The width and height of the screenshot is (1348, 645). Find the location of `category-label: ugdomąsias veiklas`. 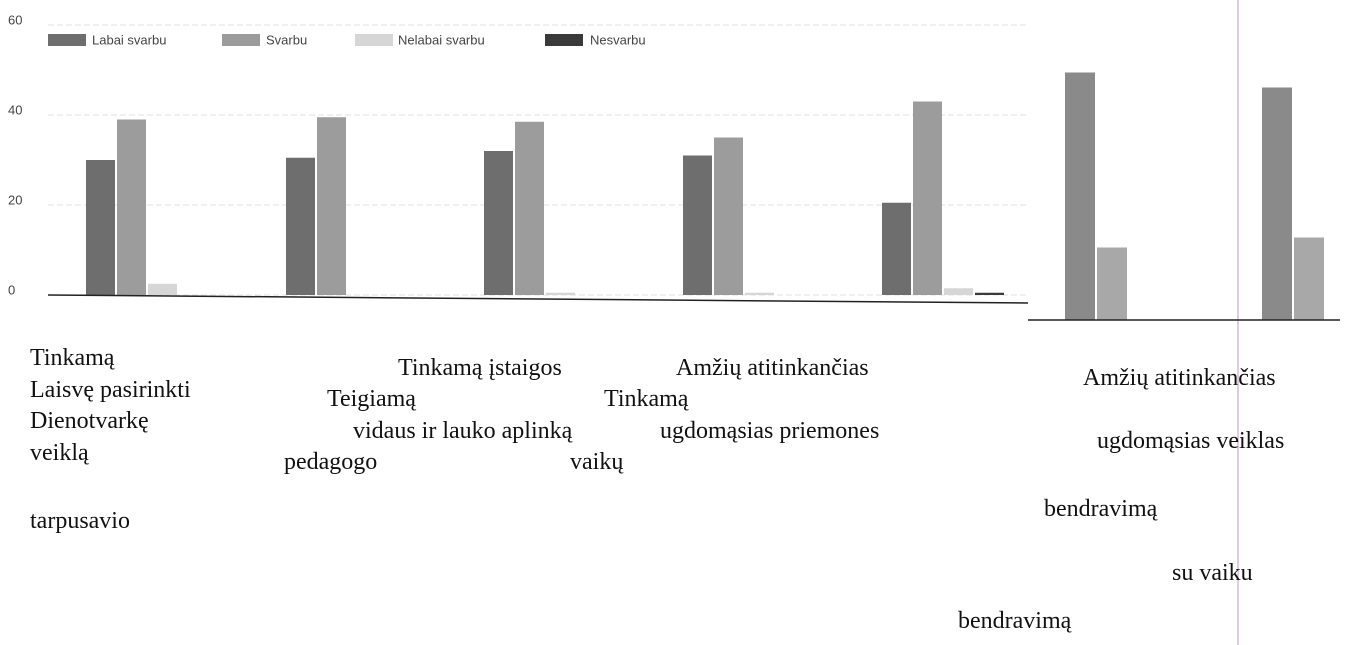

category-label: ugdomąsias veiklas is located at coordinates (1190, 441).